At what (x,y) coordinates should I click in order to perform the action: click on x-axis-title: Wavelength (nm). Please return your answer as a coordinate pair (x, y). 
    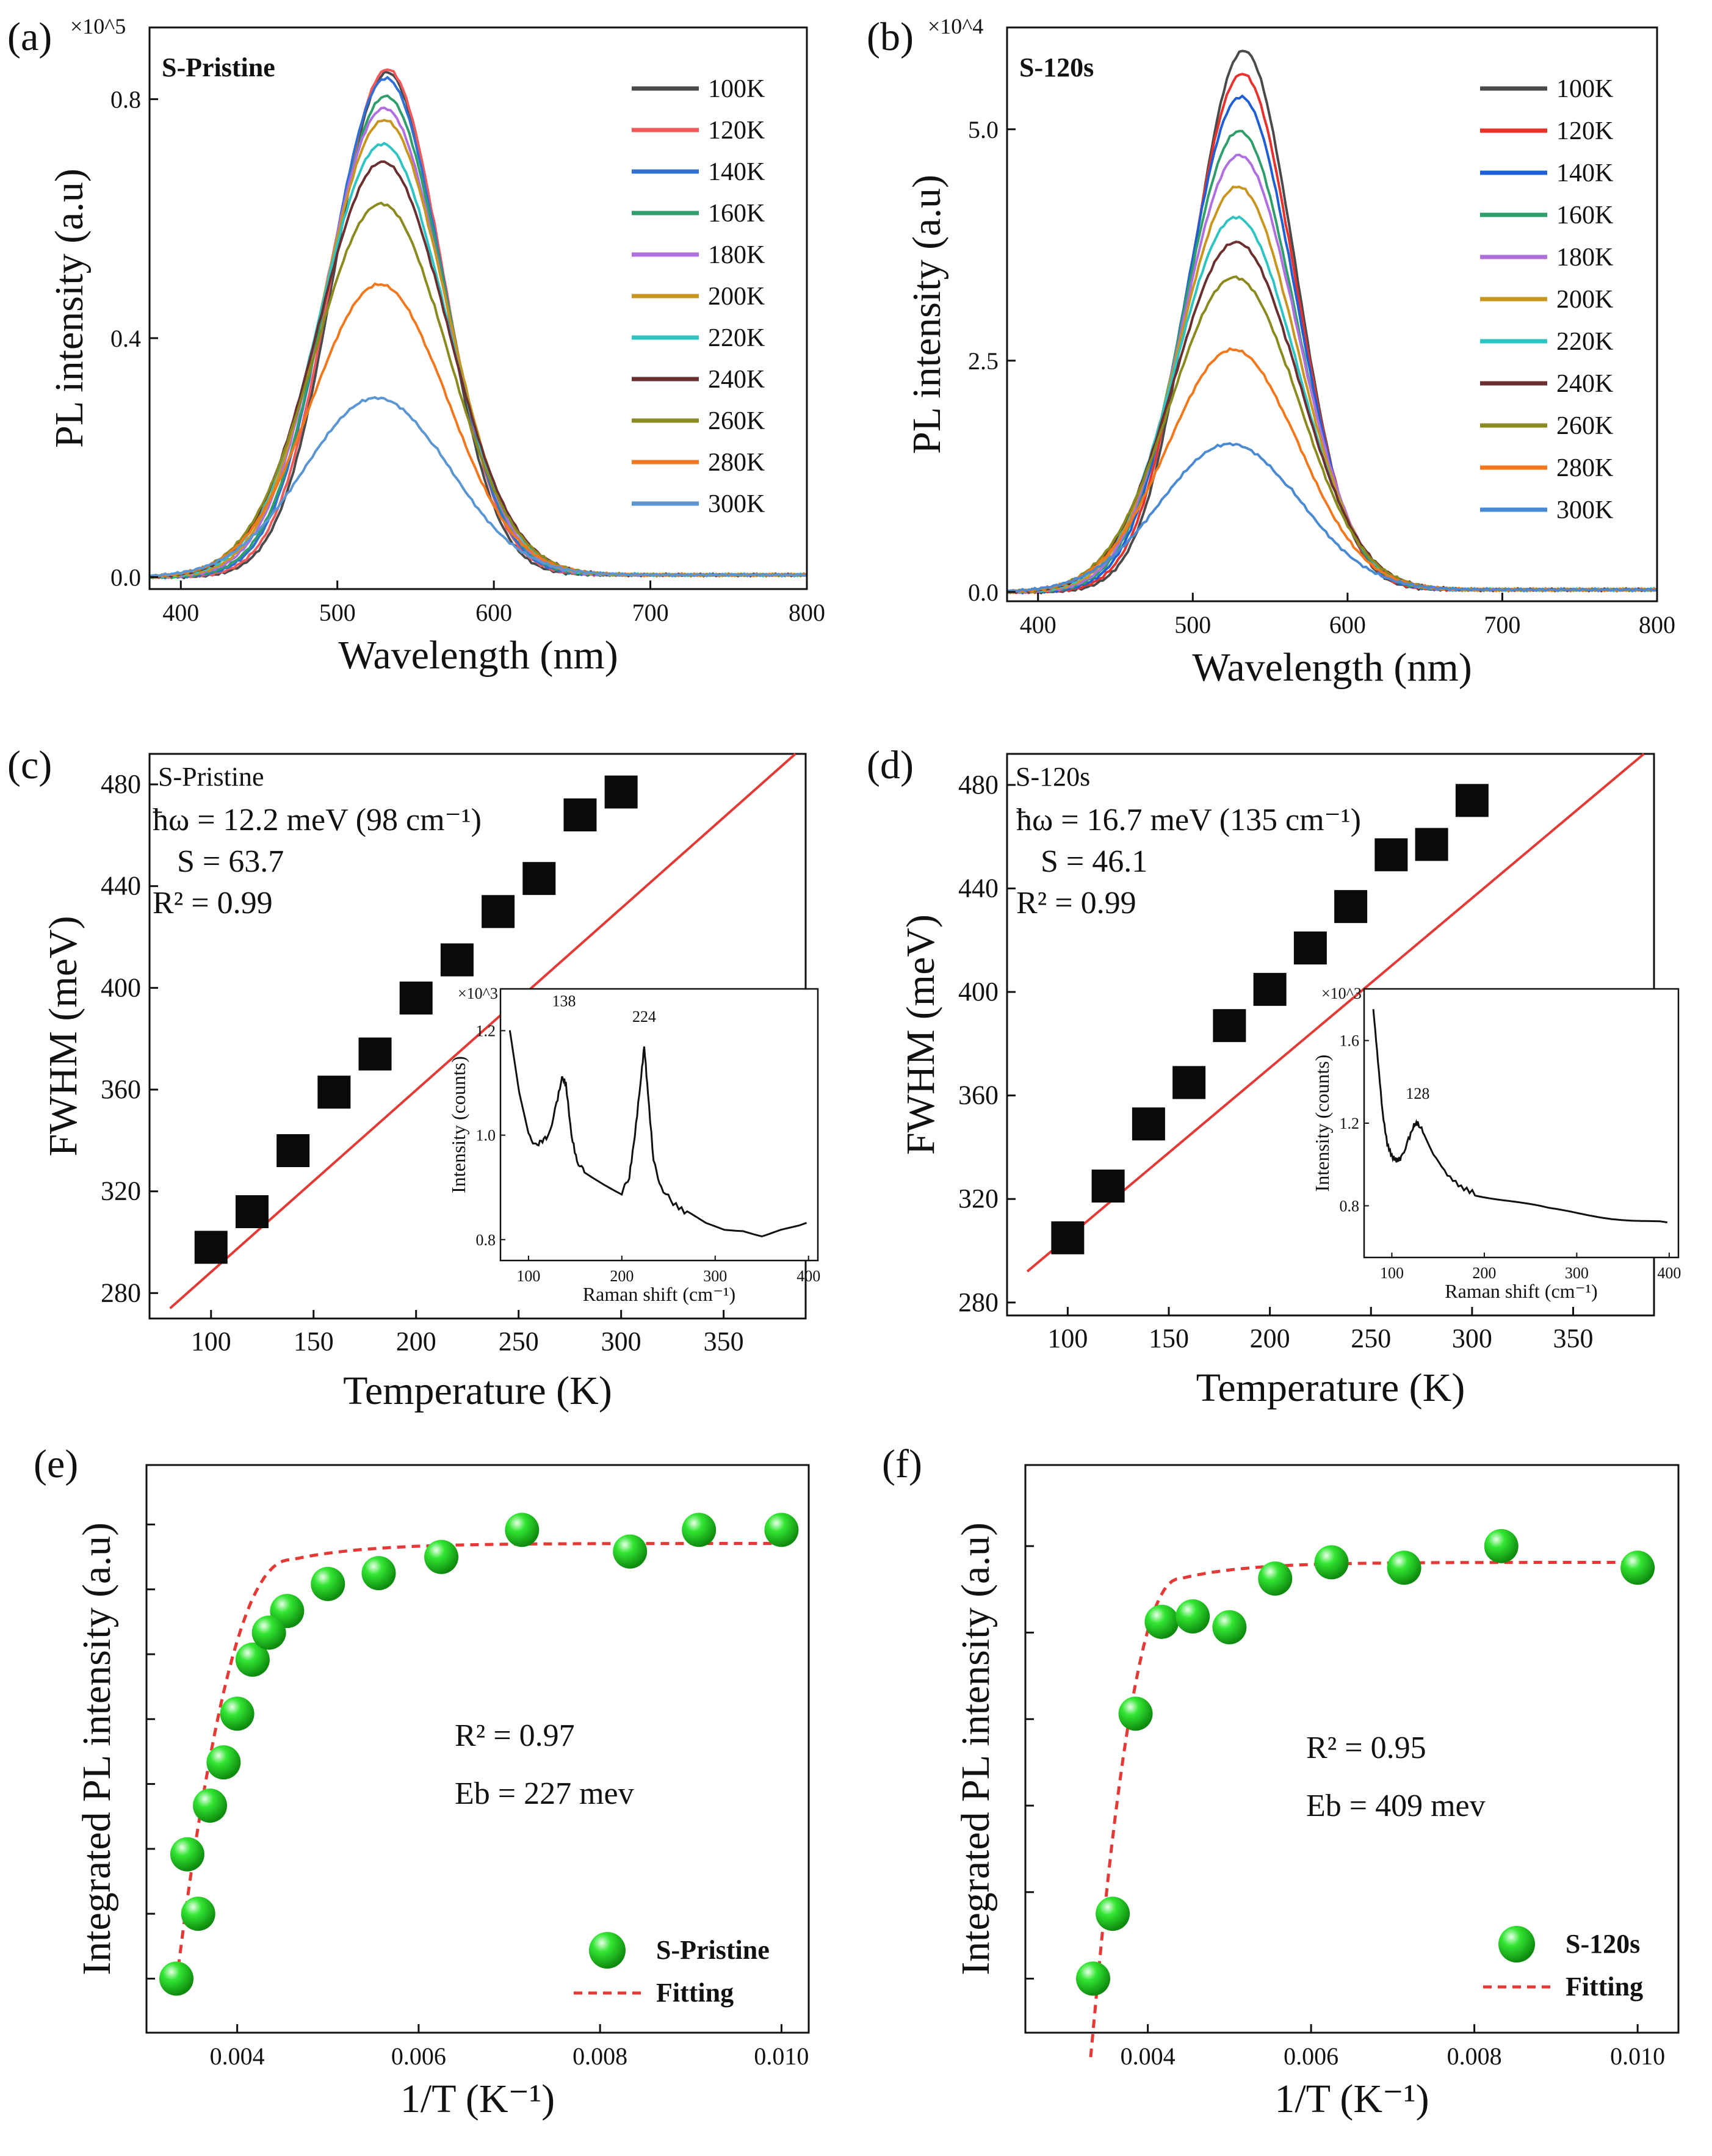
    Looking at the image, I should click on (1332, 668).